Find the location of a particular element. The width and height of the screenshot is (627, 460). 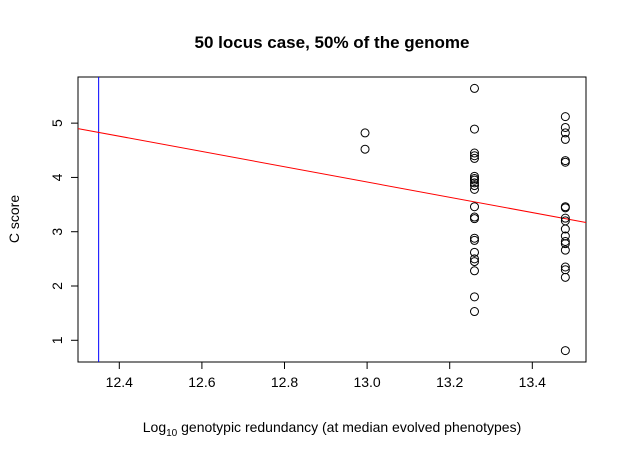

x-tick-label: 12.8 is located at coordinates (284, 382).